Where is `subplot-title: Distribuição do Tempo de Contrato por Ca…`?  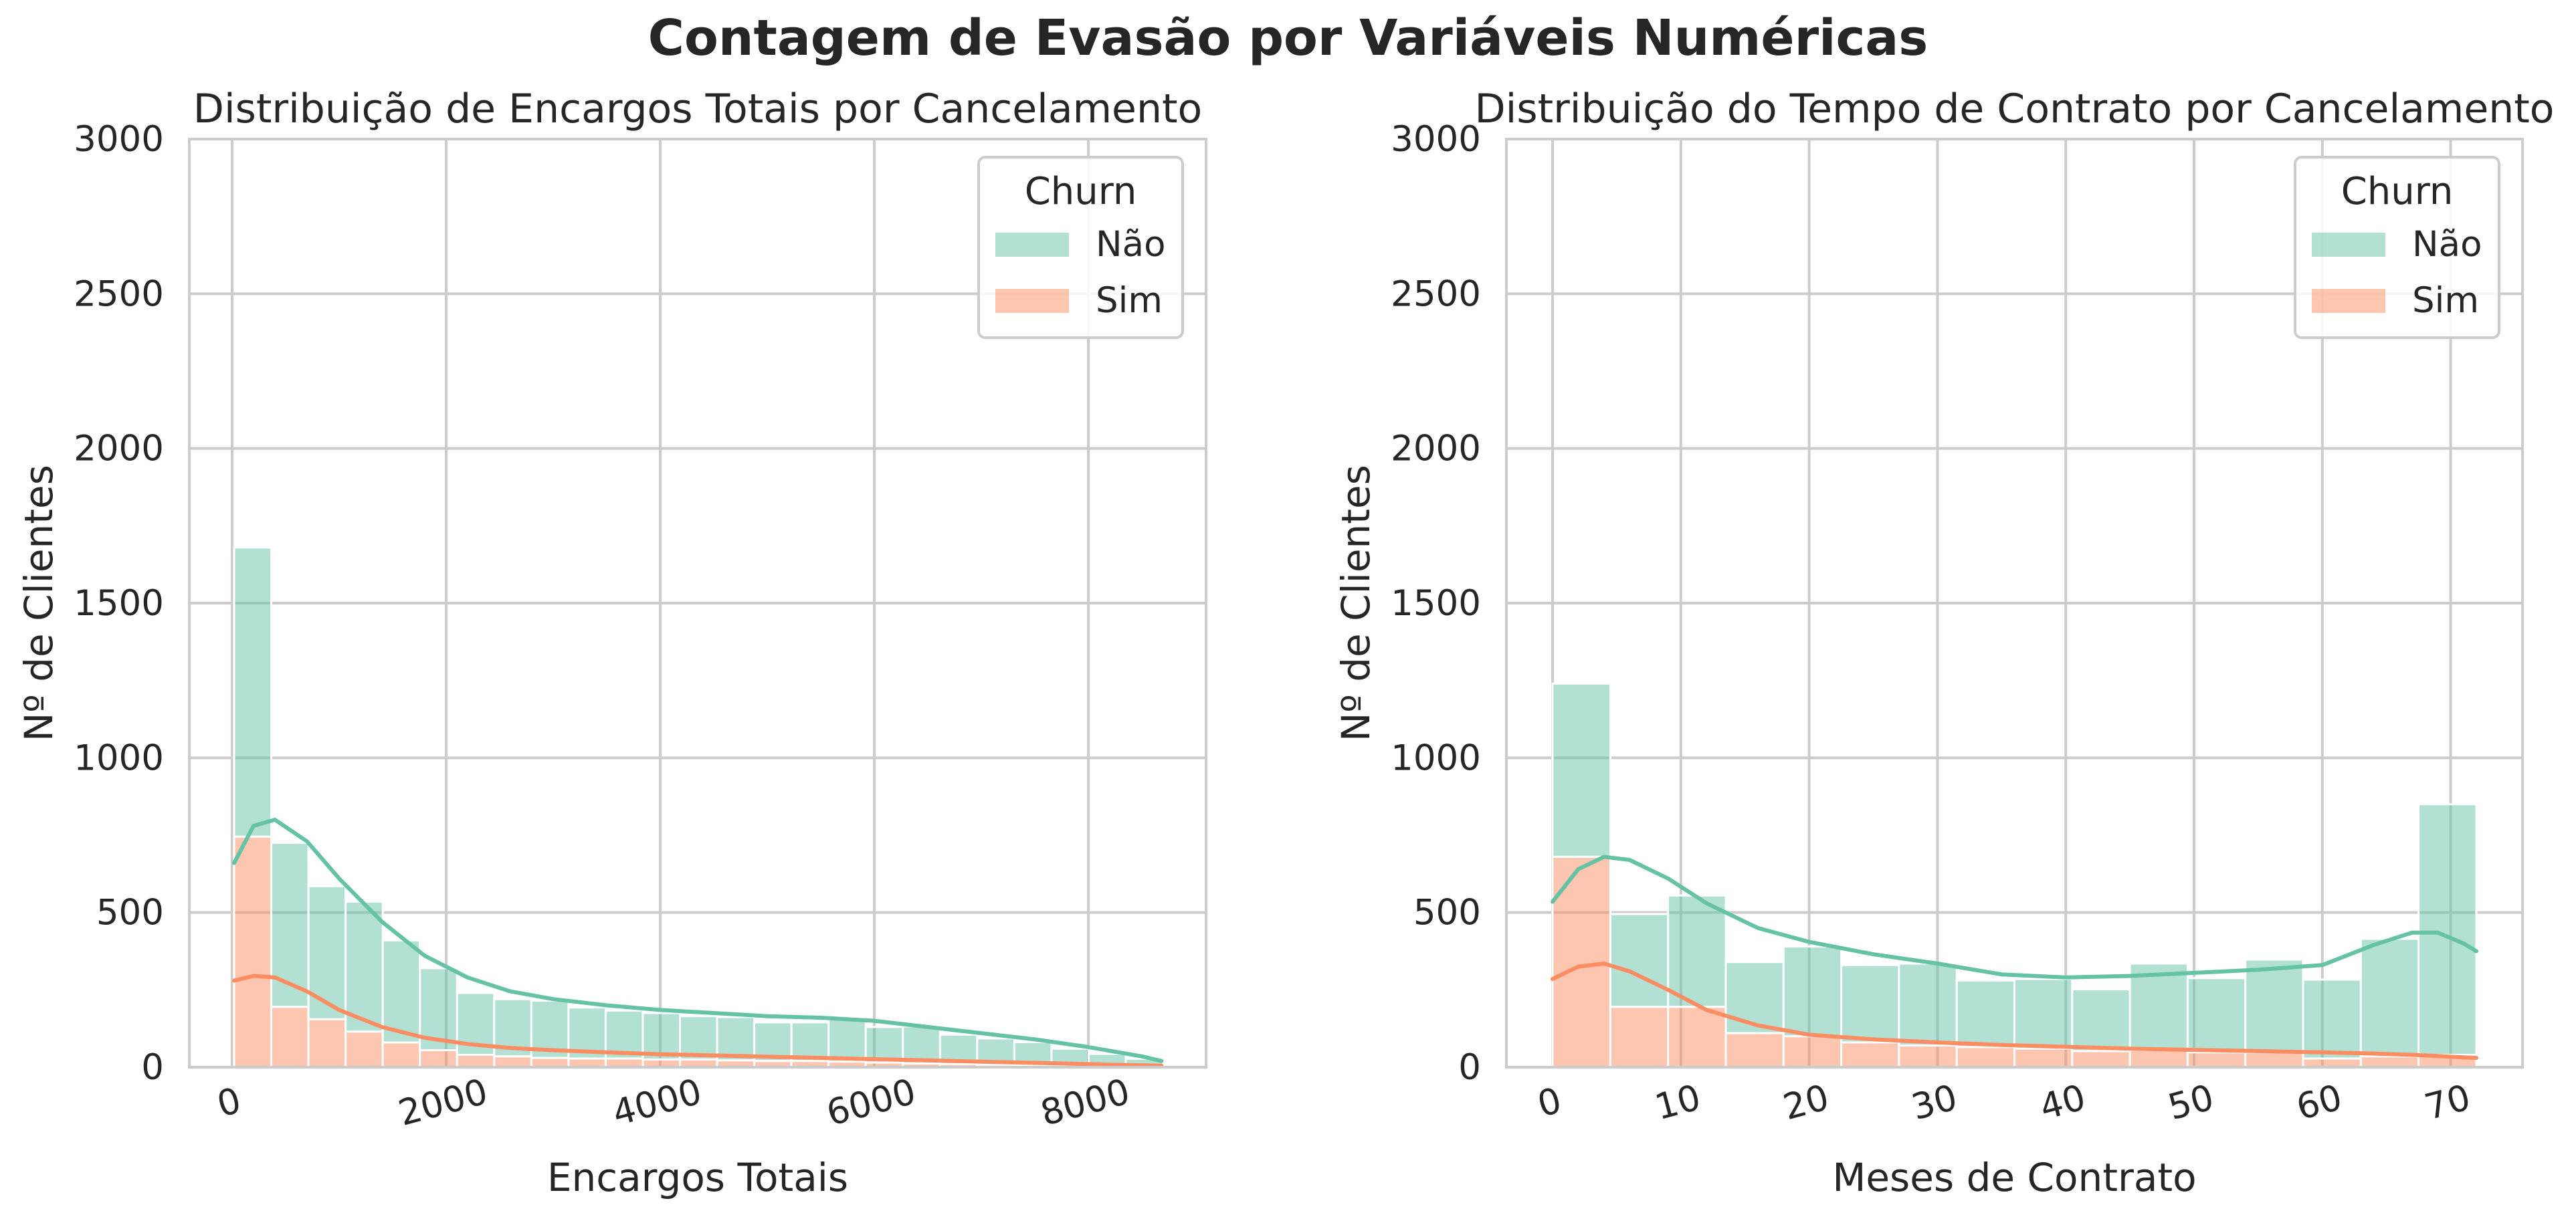
subplot-title: Distribuição do Tempo de Contrato por Ca… is located at coordinates (2014, 109).